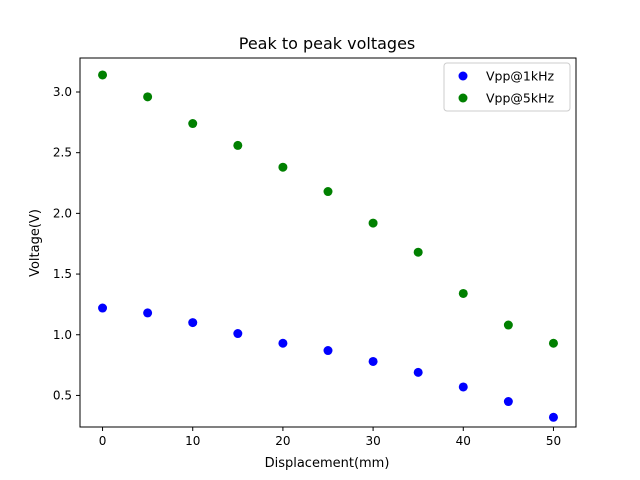 This screenshot has width=640, height=480. I want to click on x-axis-label: Displacement(mm), so click(327, 463).